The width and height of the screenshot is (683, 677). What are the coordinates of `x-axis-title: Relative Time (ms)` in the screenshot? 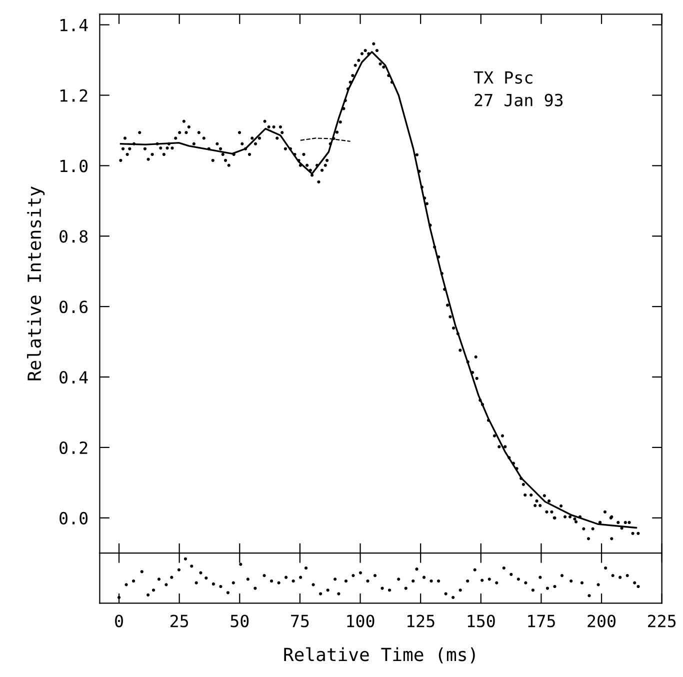 It's located at (379, 655).